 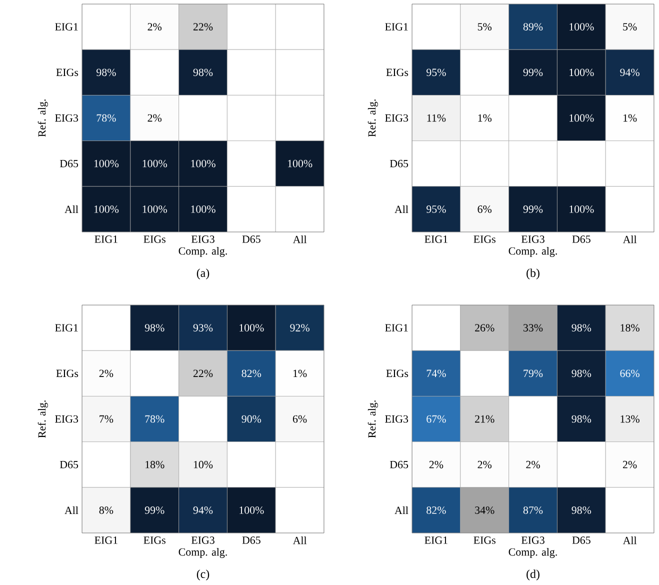 What do you see at coordinates (203, 274) in the screenshot?
I see `text: (a)` at bounding box center [203, 274].